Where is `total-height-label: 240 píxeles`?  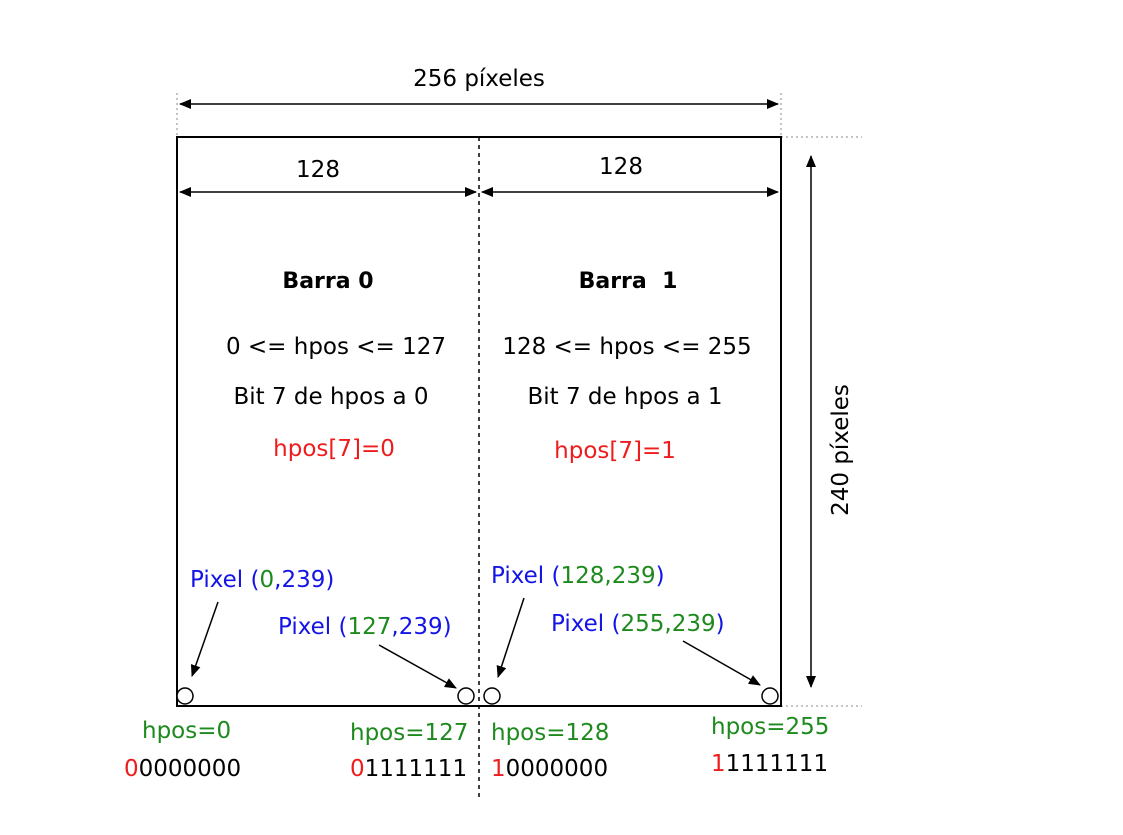
total-height-label: 240 píxeles is located at coordinates (841, 450).